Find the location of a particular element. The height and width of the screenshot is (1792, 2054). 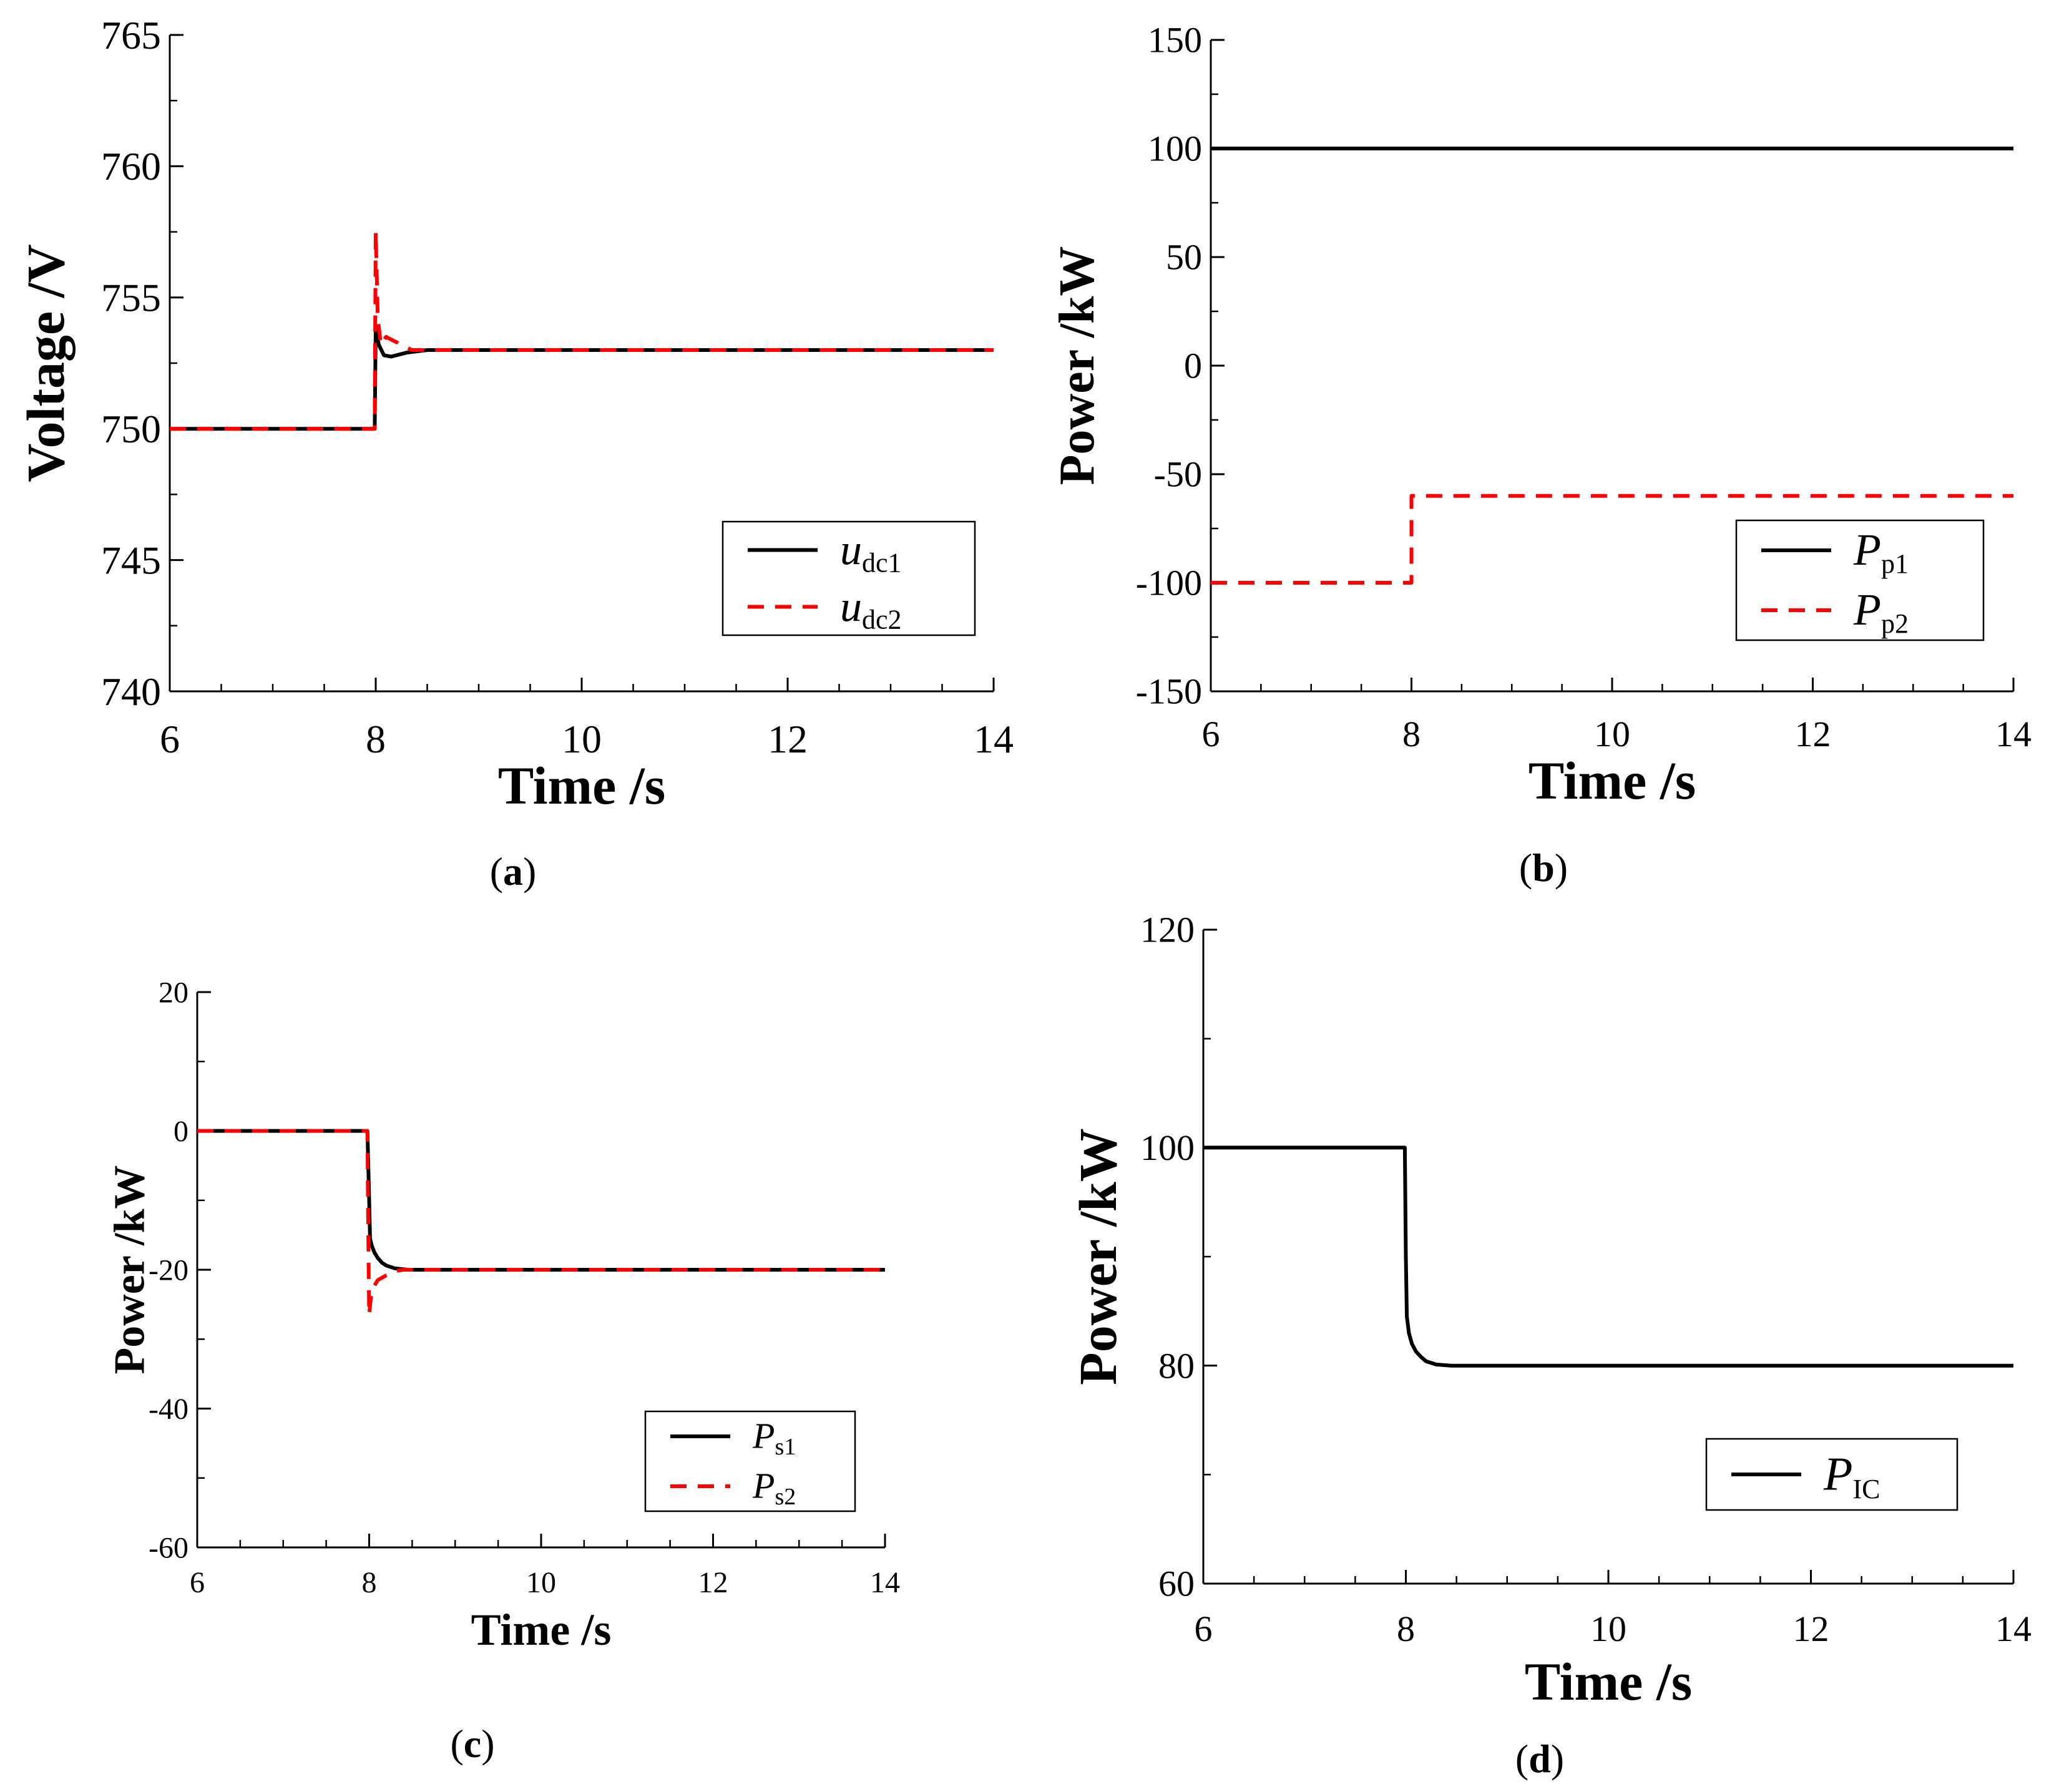

panel-caption: (d) is located at coordinates (1539, 1758).